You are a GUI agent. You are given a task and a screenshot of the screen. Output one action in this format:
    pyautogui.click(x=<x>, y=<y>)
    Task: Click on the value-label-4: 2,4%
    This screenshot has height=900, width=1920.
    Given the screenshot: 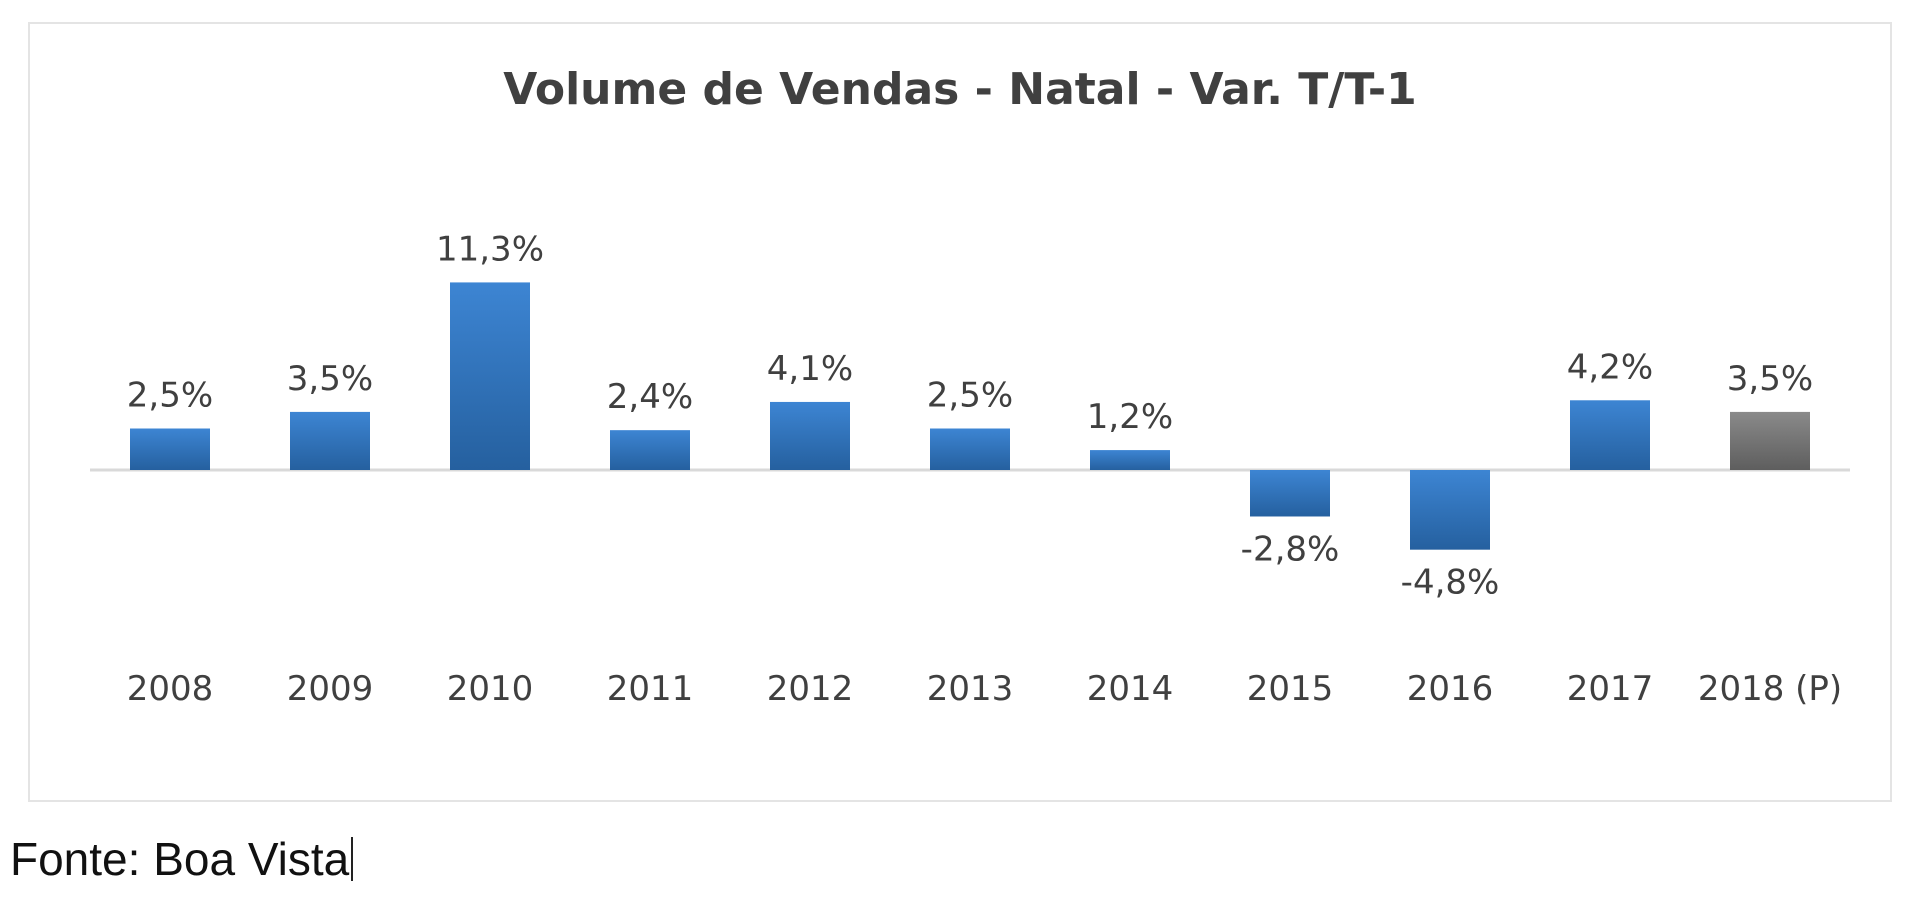 What is the action you would take?
    pyautogui.click(x=650, y=397)
    